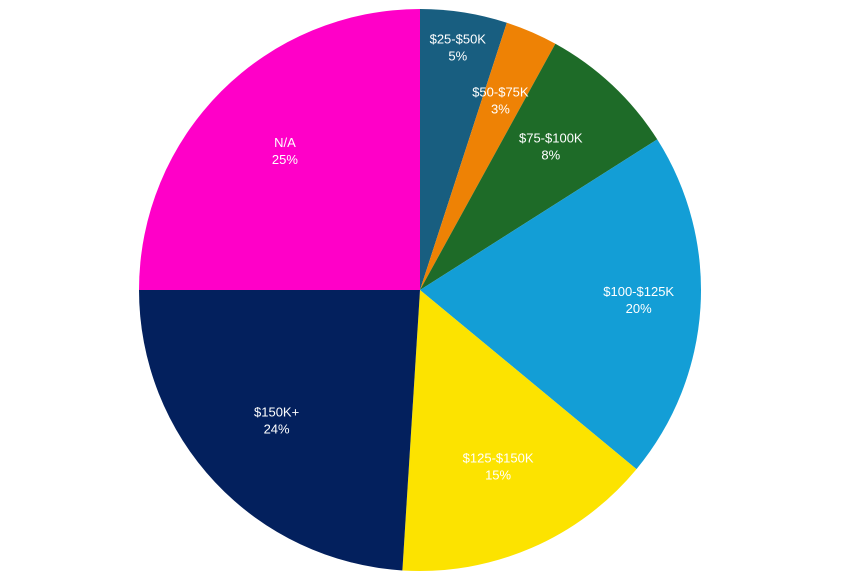  I want to click on slice-value-label: 24%, so click(277, 429).